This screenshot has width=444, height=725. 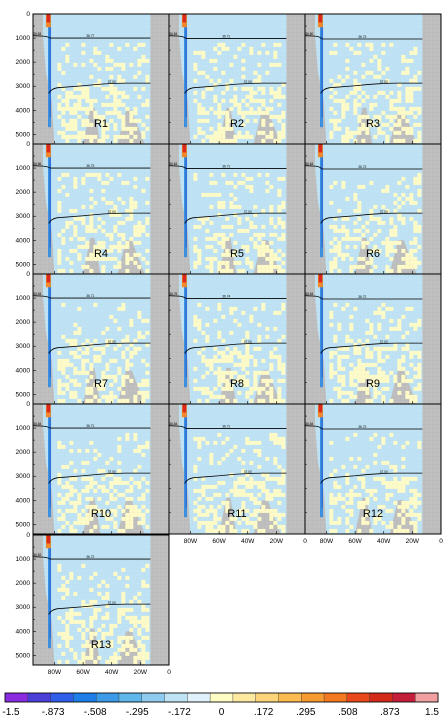 I want to click on upper-contour-label: 36.71, so click(x=90, y=426).